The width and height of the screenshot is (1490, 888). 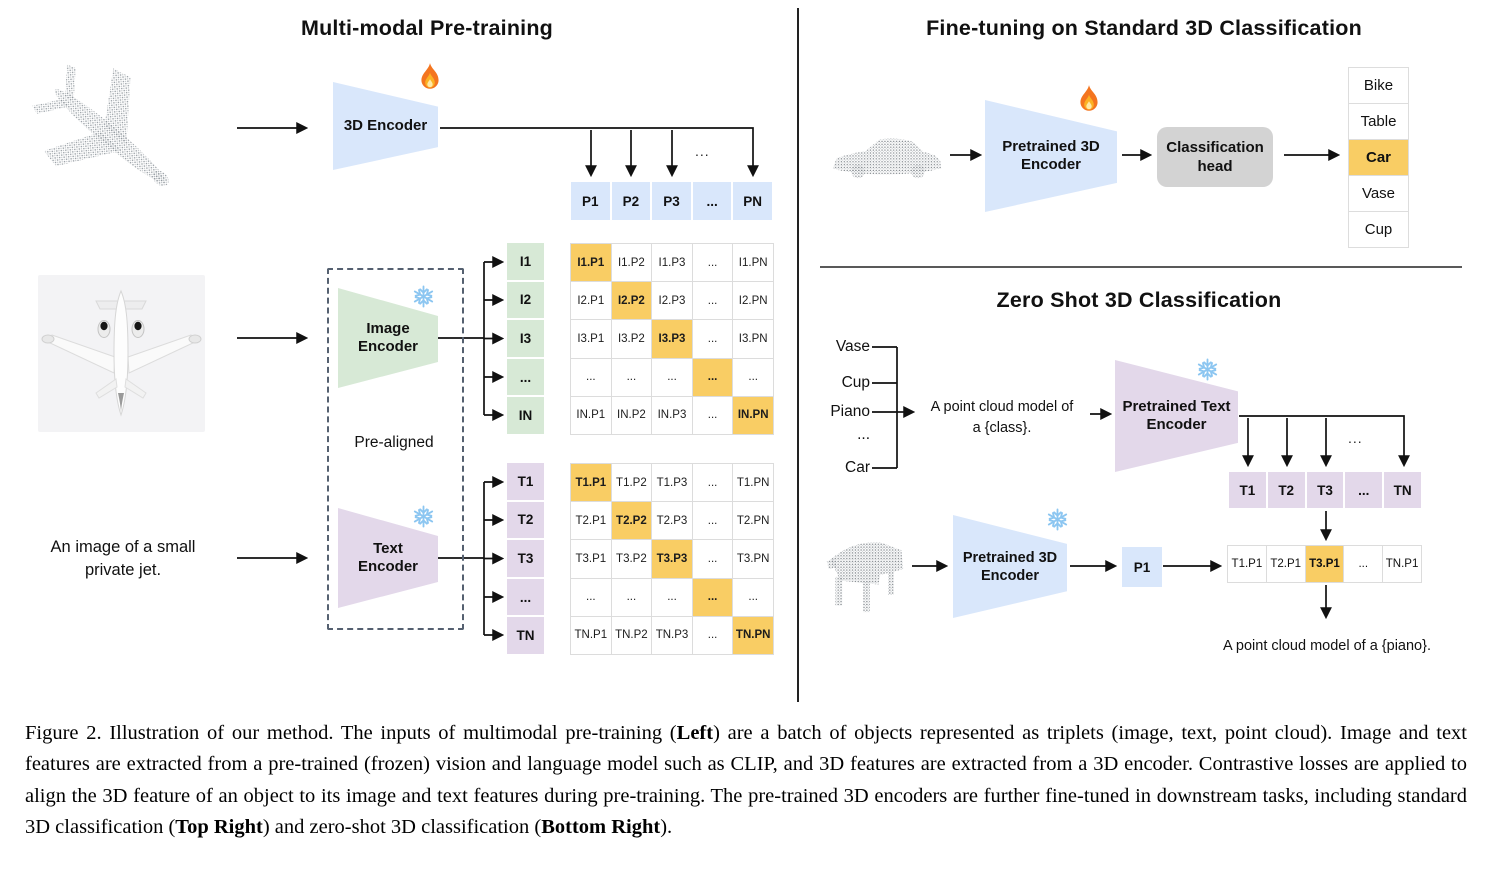 What do you see at coordinates (123, 558) in the screenshot?
I see `input-text-caption: An image of a small private jet.` at bounding box center [123, 558].